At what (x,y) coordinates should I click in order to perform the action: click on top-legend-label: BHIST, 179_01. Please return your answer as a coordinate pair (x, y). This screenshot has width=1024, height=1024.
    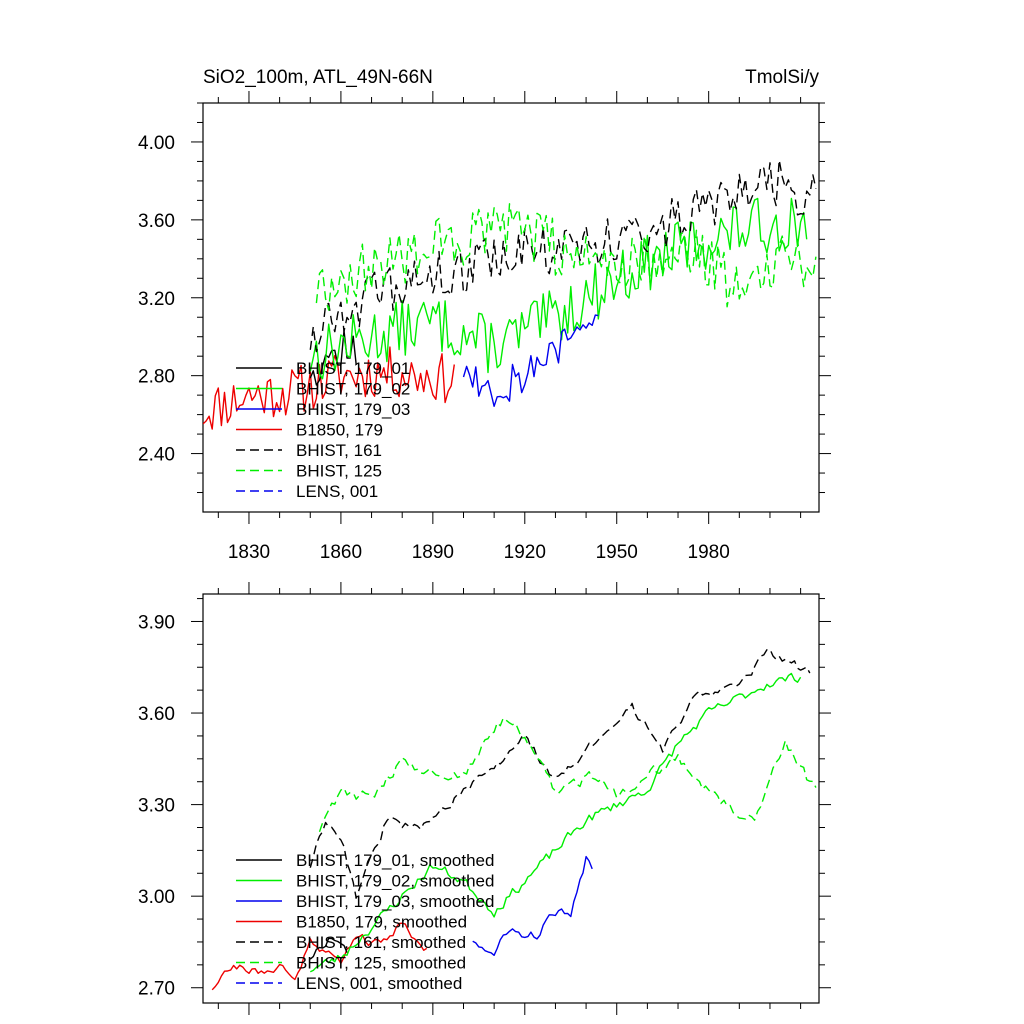
    Looking at the image, I should click on (353, 368).